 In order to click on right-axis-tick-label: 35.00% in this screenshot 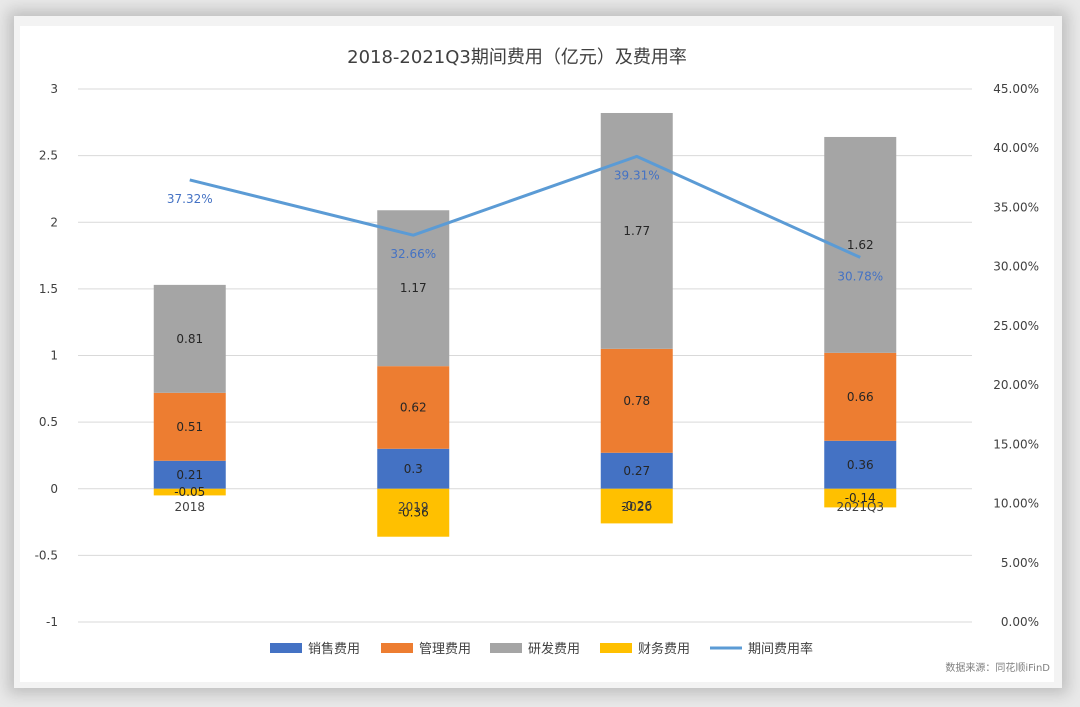, I will do `click(1016, 207)`.